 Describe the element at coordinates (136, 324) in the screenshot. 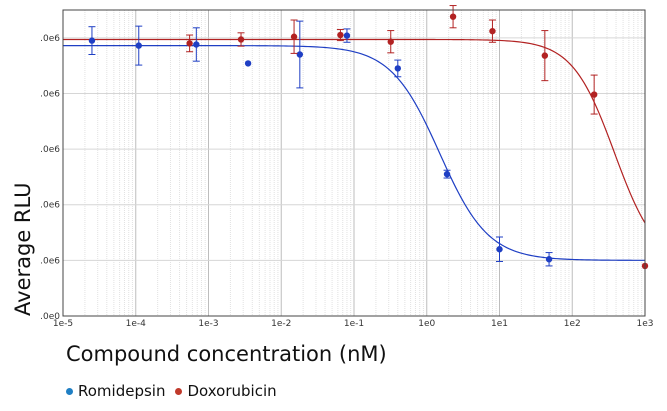

I see `x-tick-label: 1e-4` at that location.